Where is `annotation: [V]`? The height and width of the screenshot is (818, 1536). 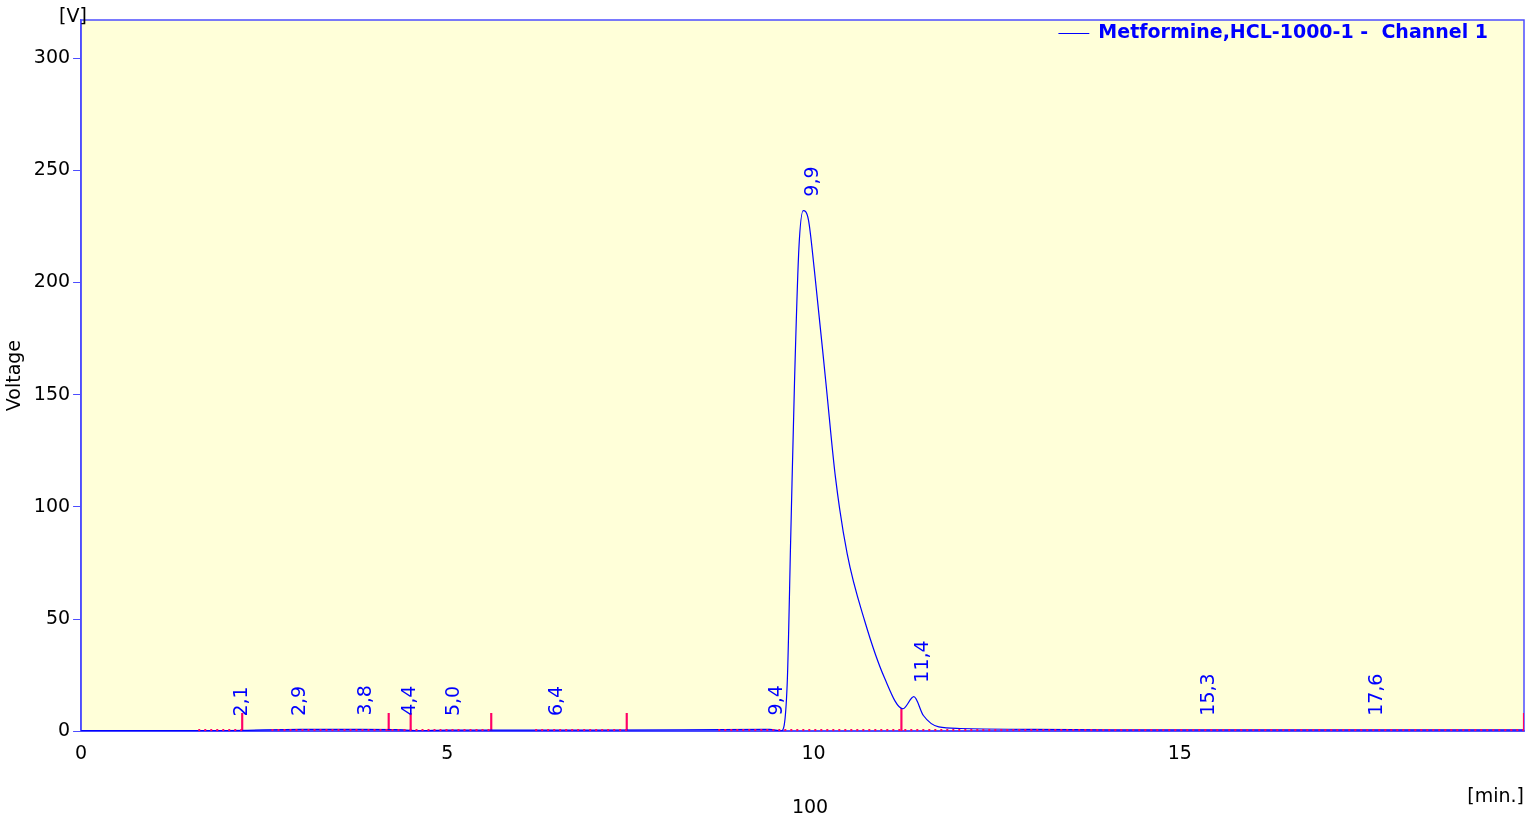
annotation: [V] is located at coordinates (73, 15).